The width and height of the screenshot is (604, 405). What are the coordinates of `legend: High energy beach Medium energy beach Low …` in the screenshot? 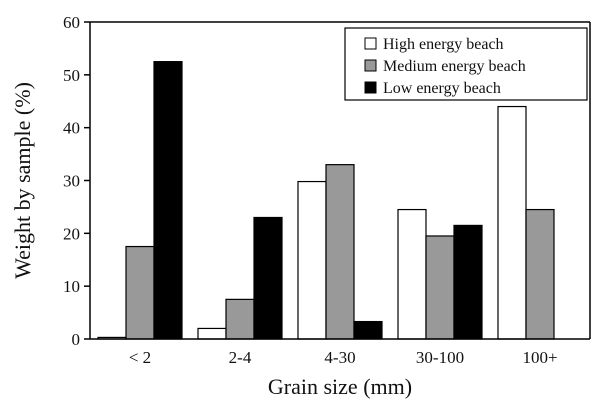 It's located at (466, 64).